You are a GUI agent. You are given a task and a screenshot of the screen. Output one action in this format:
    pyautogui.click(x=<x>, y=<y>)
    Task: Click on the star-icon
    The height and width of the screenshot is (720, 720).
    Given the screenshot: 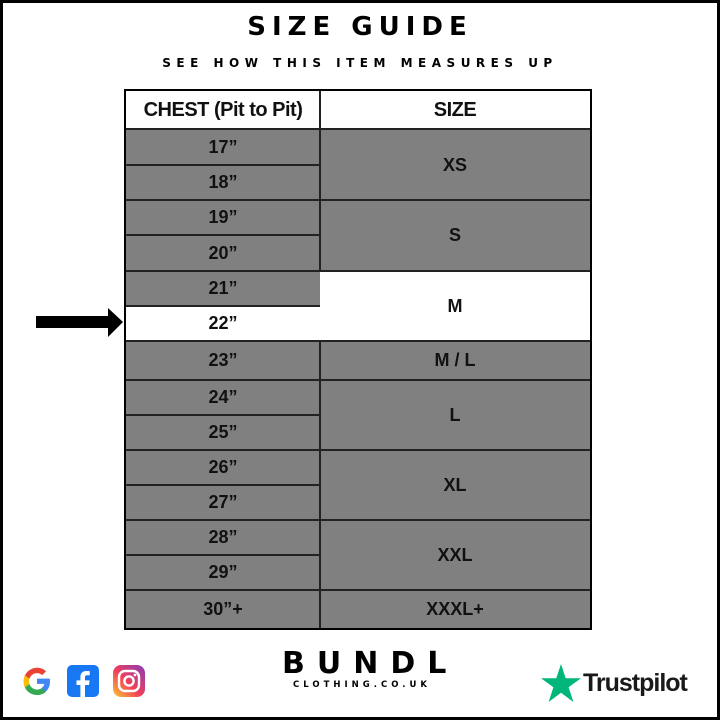 What is the action you would take?
    pyautogui.click(x=561, y=683)
    